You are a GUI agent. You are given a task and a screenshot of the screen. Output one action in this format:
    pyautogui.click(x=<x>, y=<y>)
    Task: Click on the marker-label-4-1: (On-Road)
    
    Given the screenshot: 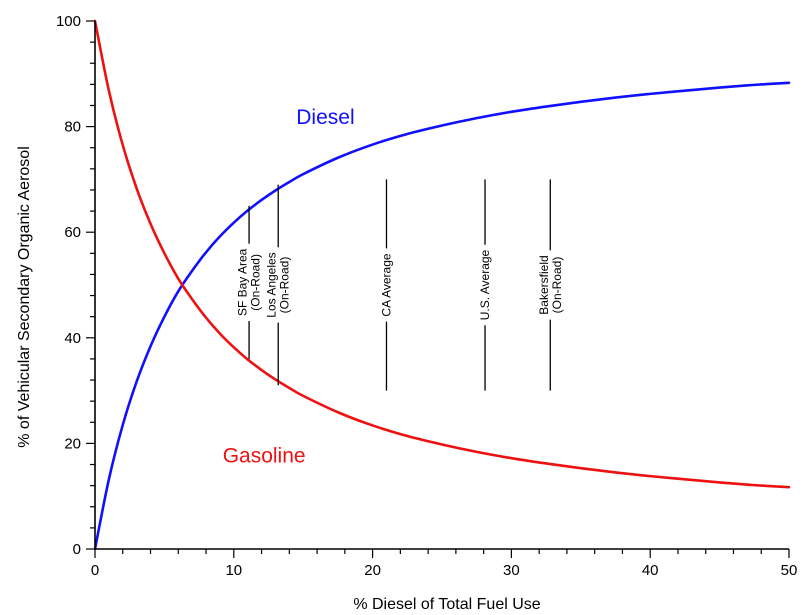 What is the action you would take?
    pyautogui.click(x=557, y=285)
    